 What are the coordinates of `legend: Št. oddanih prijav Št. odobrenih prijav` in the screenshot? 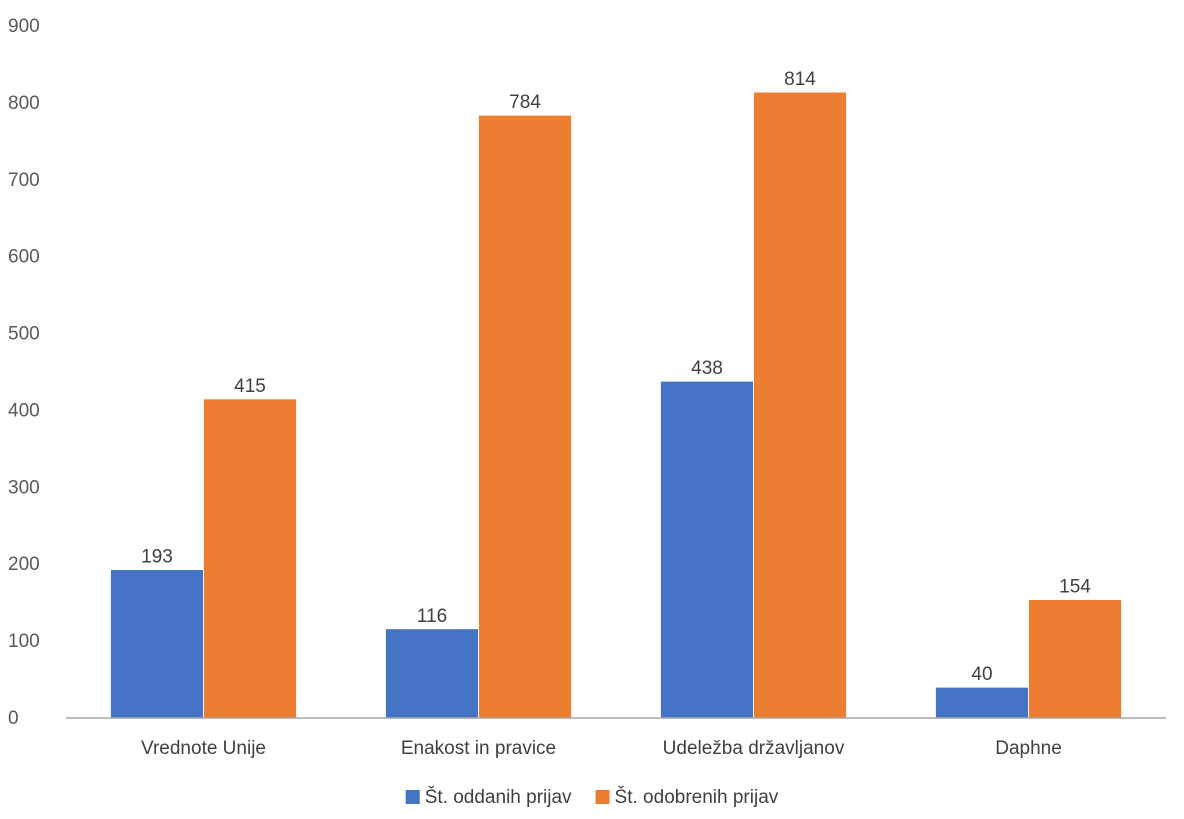 It's located at (592, 797).